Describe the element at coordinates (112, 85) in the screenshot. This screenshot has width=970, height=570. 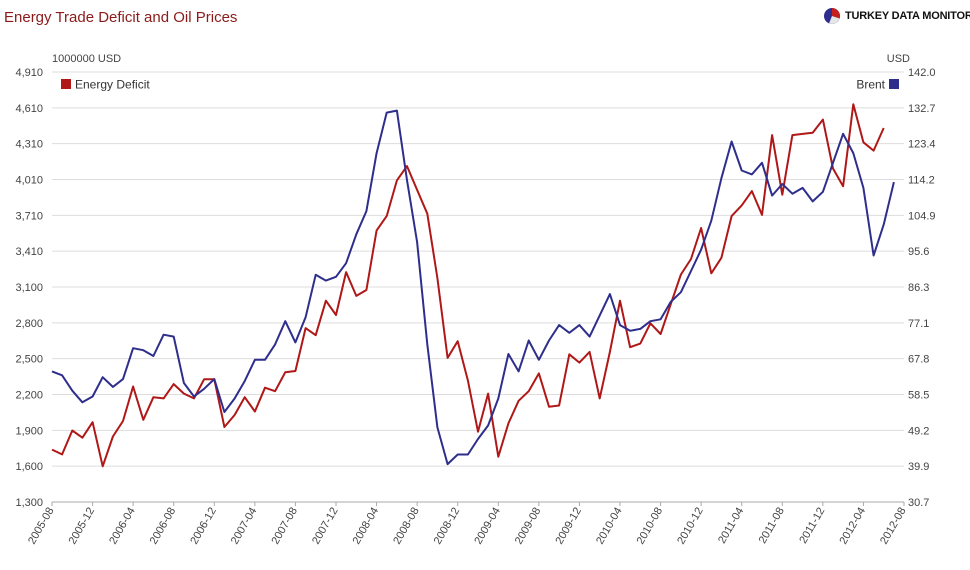
I see `legend-energy-deficit-label: Energy Deficit` at that location.